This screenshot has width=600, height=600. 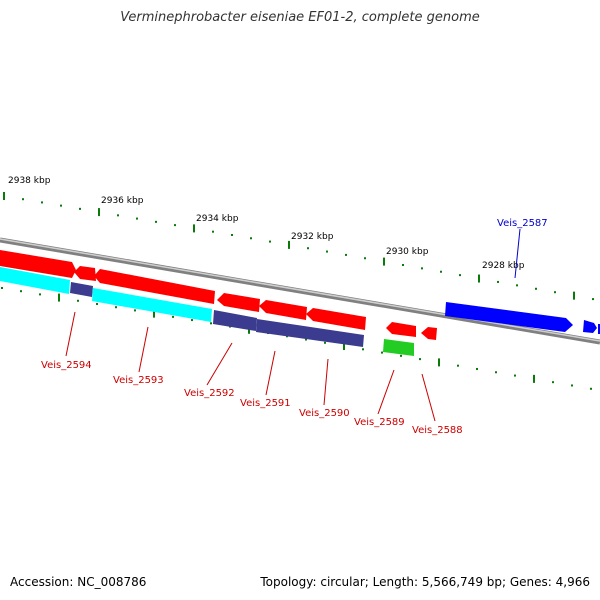 What do you see at coordinates (78, 582) in the screenshot?
I see `accession-text: Accession: NC_008786` at bounding box center [78, 582].